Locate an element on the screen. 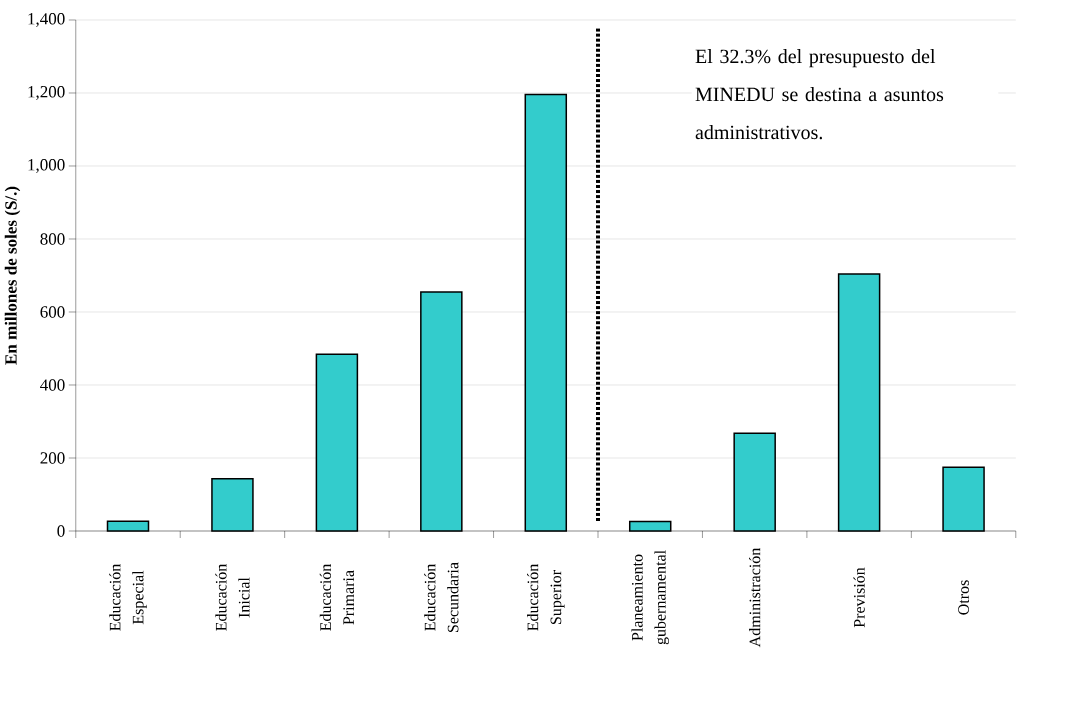 The image size is (1074, 702). y-tick-label: 800 is located at coordinates (52, 239).